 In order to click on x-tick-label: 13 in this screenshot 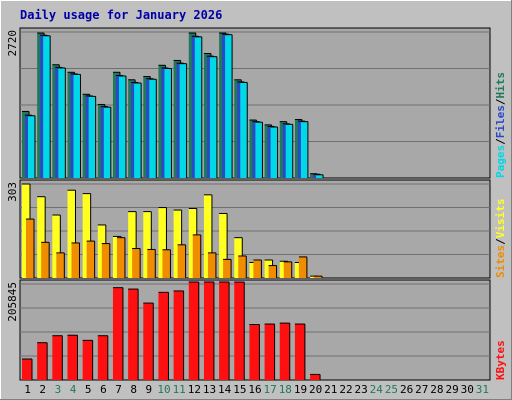, I will do `click(209, 389)`.